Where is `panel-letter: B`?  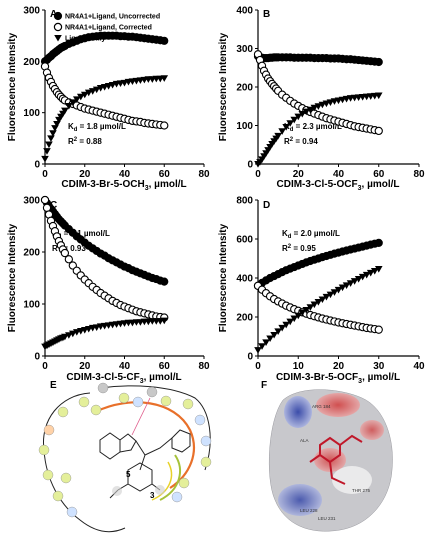 panel-letter: B is located at coordinates (266, 14).